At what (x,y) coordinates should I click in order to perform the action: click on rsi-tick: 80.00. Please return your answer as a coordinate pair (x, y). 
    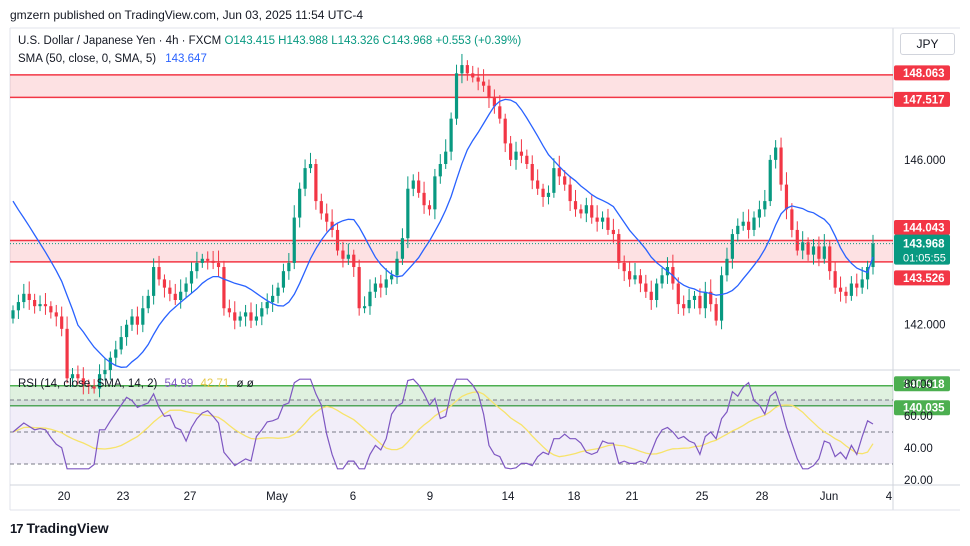
    Looking at the image, I should click on (918, 385).